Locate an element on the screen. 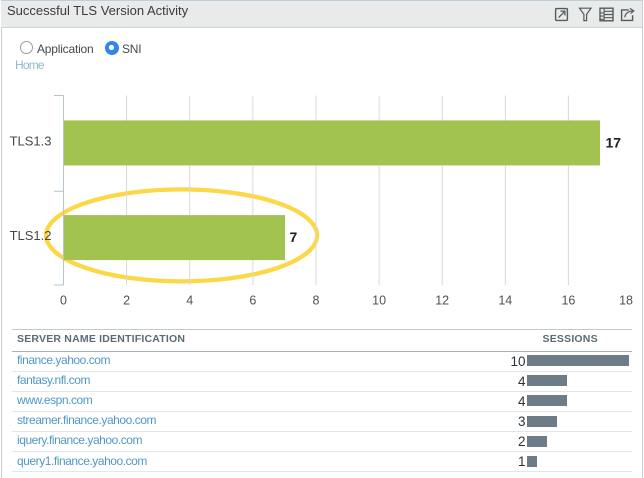  svg-text: 17 is located at coordinates (614, 142).